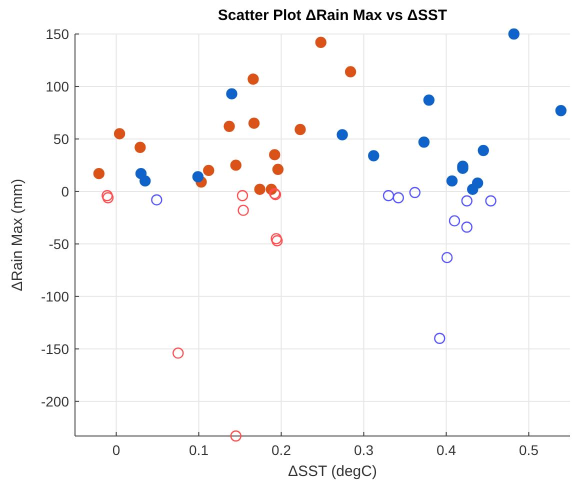 This screenshot has width=576, height=484. Describe the element at coordinates (55, 401) in the screenshot. I see `y-tick-label: -200` at that location.